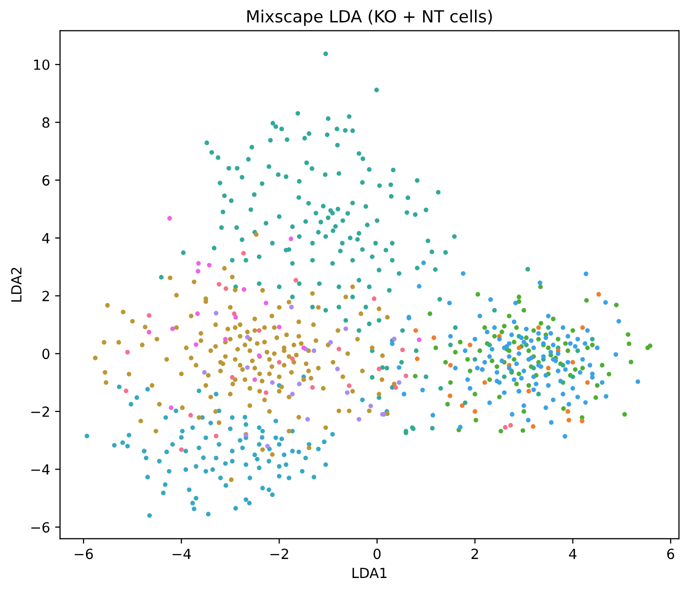 The height and width of the screenshot is (590, 690). I want to click on x-tick-label: −6, so click(83, 554).